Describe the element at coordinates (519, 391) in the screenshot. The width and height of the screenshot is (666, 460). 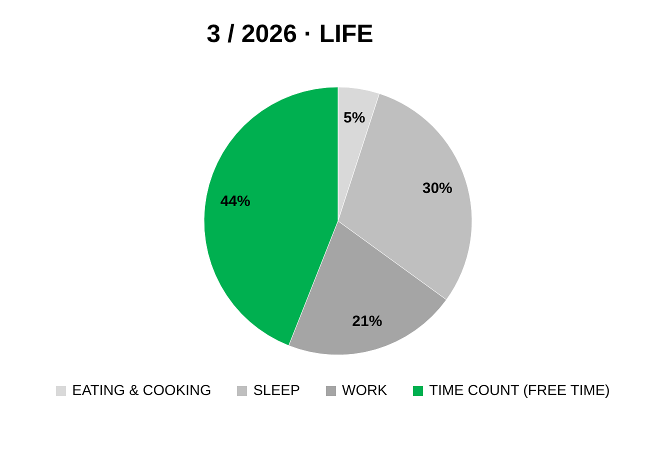
I see `legend-label: TIME COUNT (FREE TIME)` at that location.